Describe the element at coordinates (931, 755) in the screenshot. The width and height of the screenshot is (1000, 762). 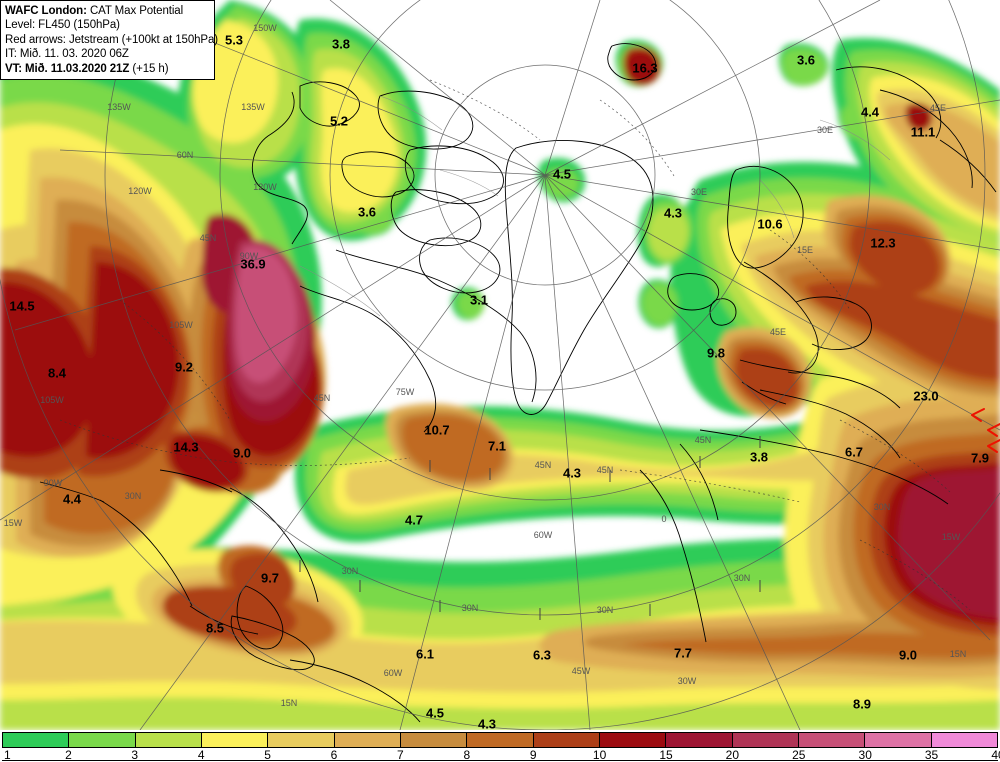
I see `colorbar-tick: 35` at that location.